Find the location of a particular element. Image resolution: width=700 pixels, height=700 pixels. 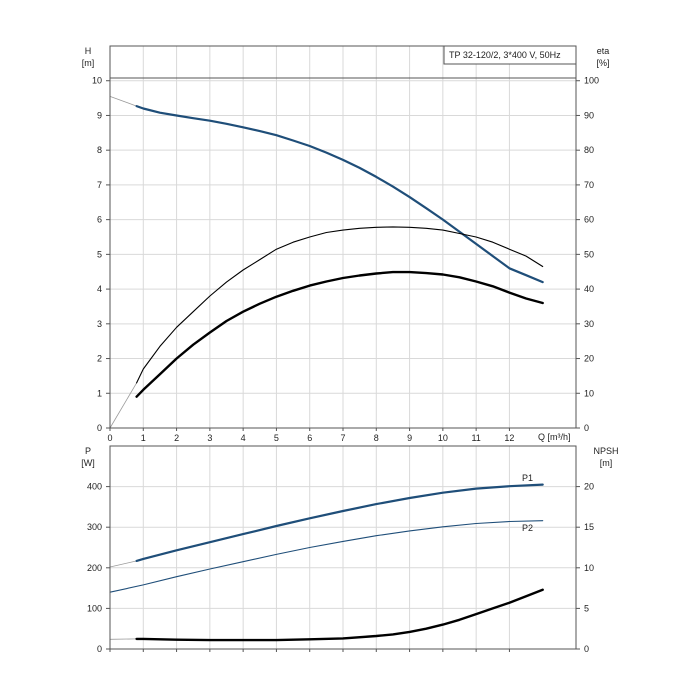

title-box is located at coordinates (510, 55).